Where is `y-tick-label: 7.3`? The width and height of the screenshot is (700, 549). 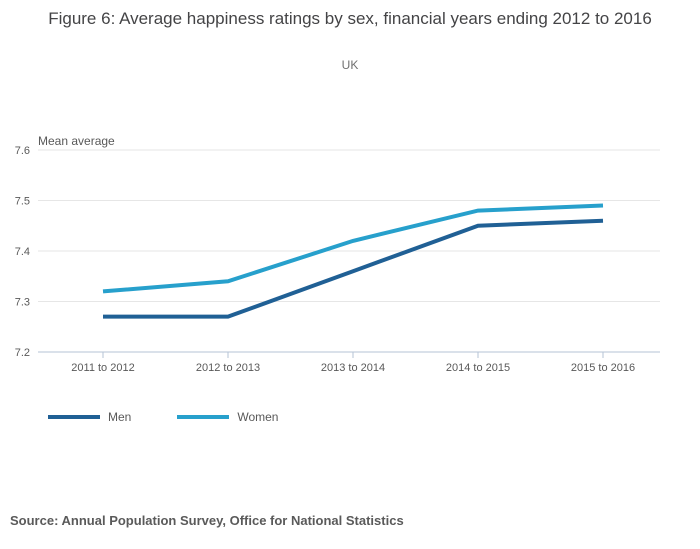 y-tick-label: 7.3 is located at coordinates (22, 303).